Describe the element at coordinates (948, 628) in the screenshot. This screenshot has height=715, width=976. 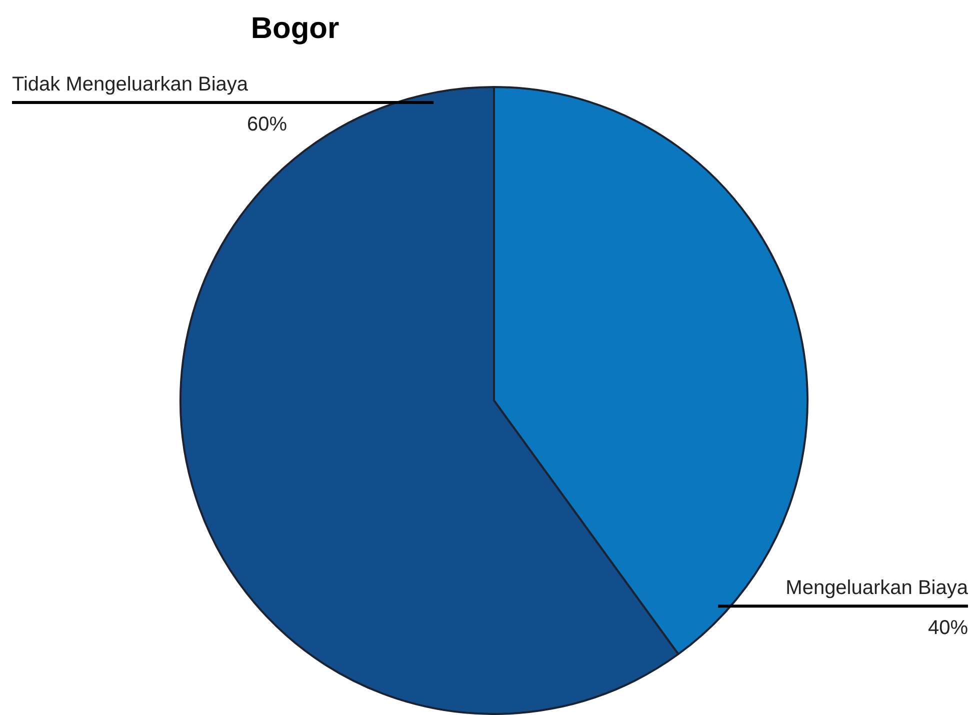
I see `data-label: 40%` at that location.